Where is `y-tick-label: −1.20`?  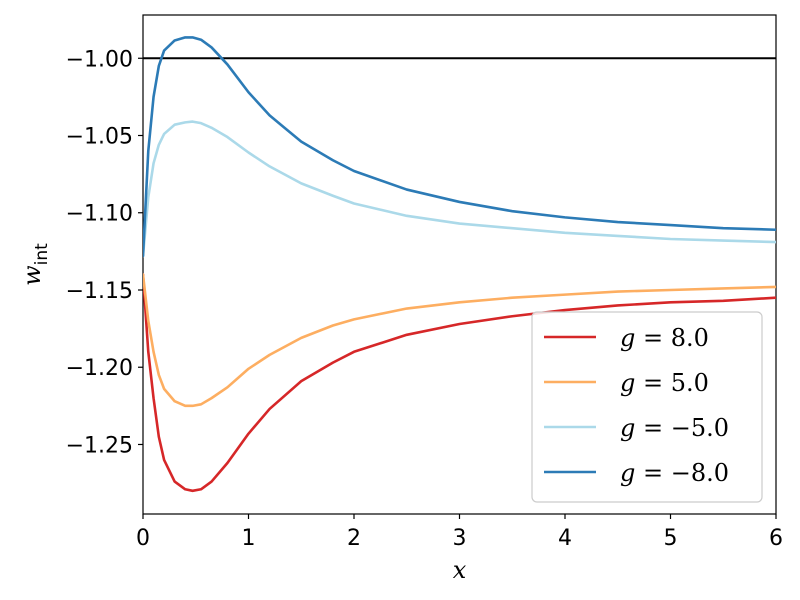 y-tick-label: −1.20 is located at coordinates (99, 368).